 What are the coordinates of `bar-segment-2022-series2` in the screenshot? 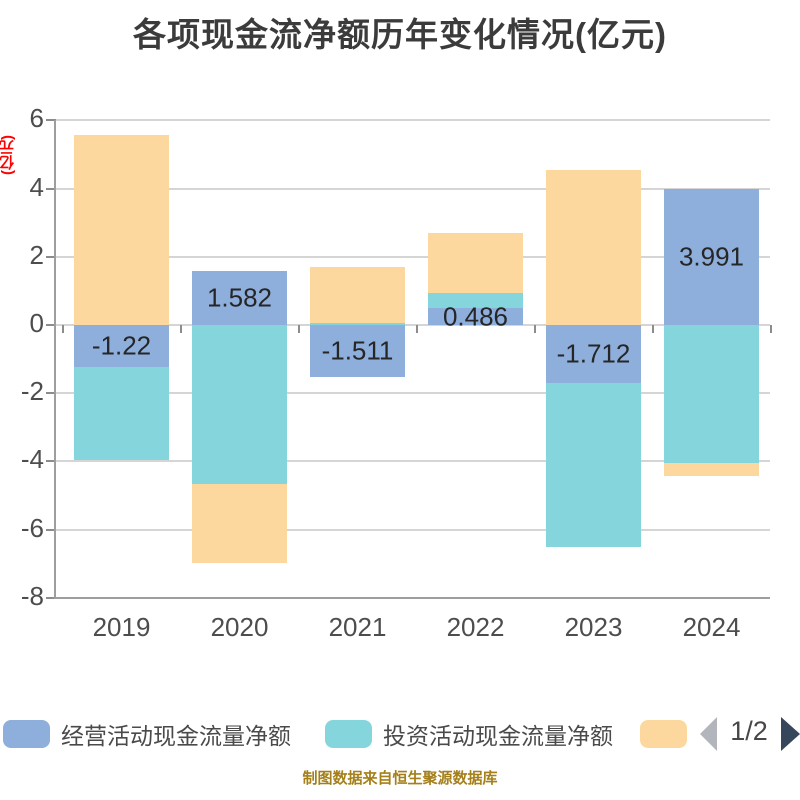 It's located at (475, 263).